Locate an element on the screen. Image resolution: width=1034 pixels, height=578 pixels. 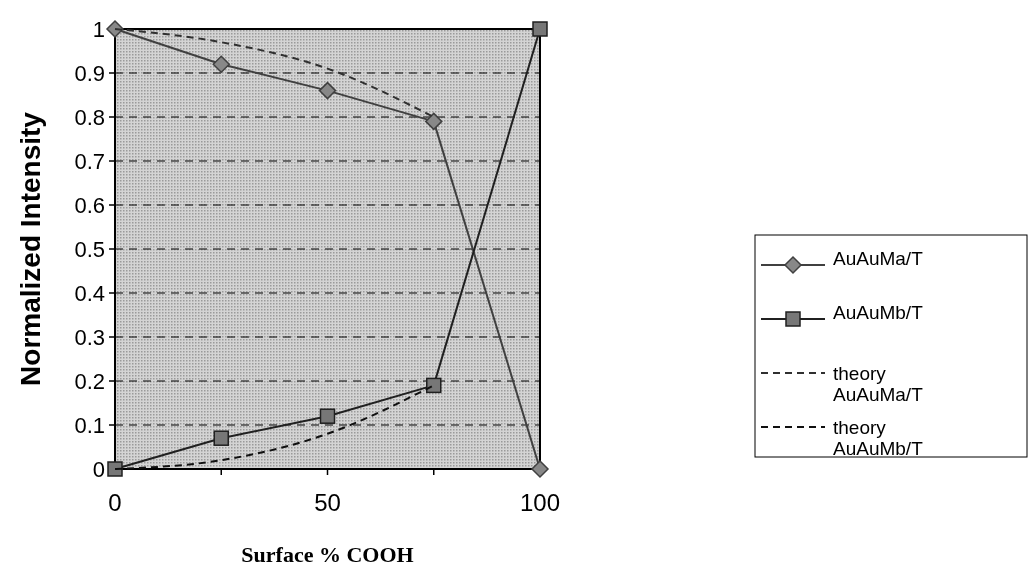
legend-label: theory AuAuMb/T is located at coordinates (878, 437).